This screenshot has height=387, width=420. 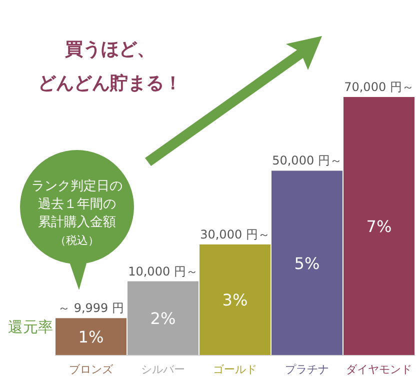 I want to click on annotation: （税込）, so click(x=77, y=240).